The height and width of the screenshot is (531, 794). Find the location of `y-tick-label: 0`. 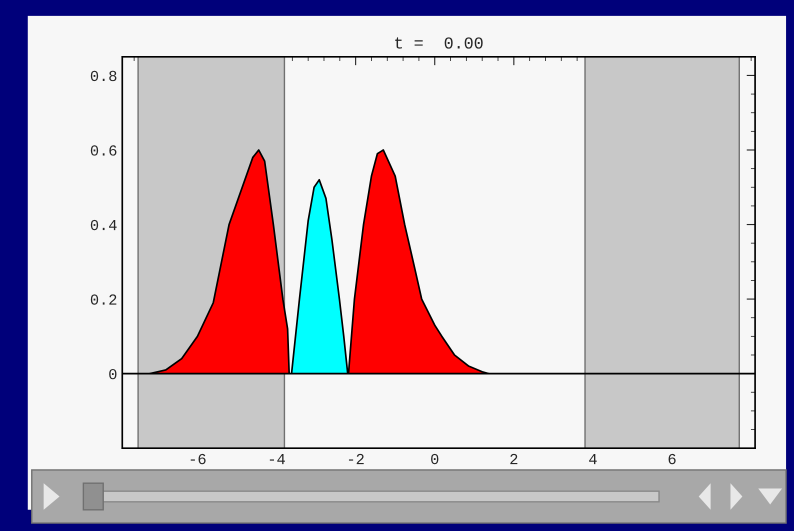

y-tick-label: 0 is located at coordinates (112, 374).